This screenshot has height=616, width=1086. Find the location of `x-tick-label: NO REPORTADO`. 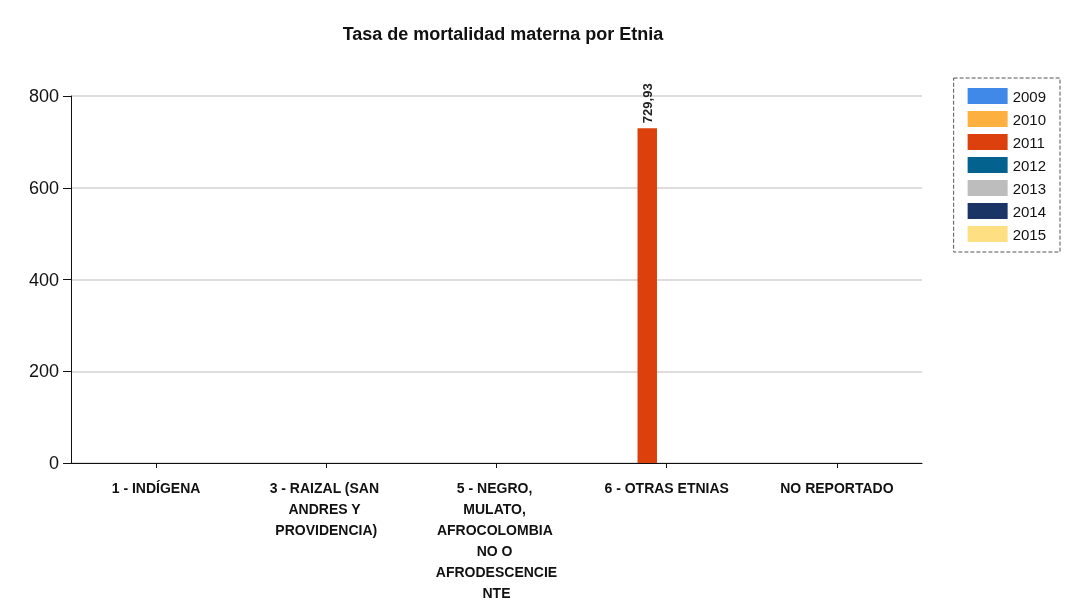

x-tick-label: NO REPORTADO is located at coordinates (837, 487).